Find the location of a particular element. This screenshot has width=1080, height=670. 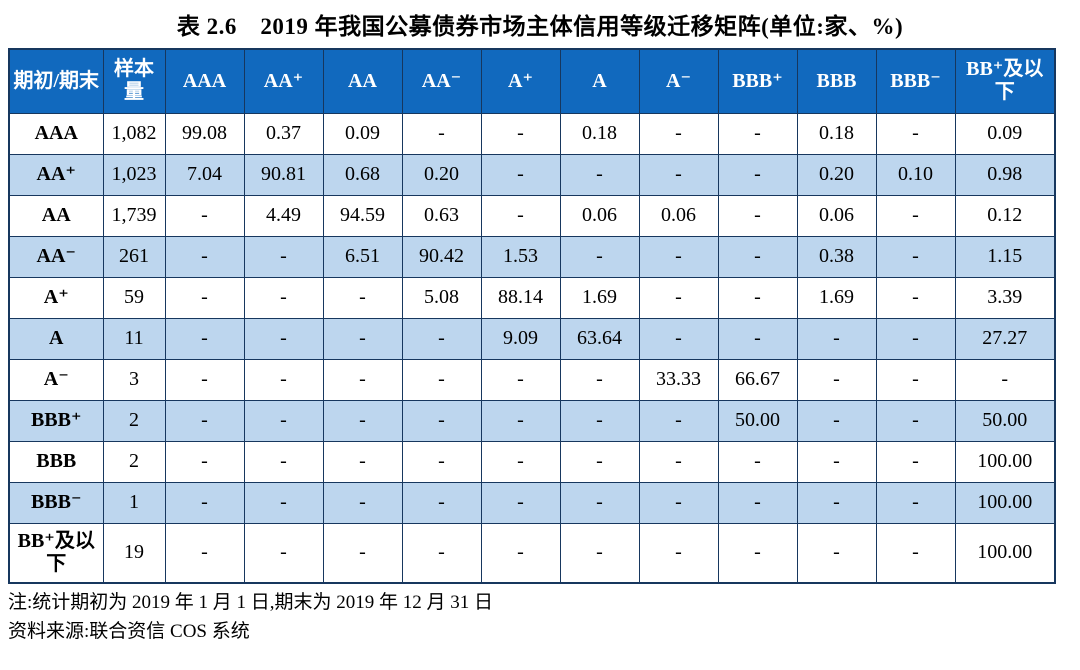

matrix-value-cell: 0.12 is located at coordinates (1005, 215).